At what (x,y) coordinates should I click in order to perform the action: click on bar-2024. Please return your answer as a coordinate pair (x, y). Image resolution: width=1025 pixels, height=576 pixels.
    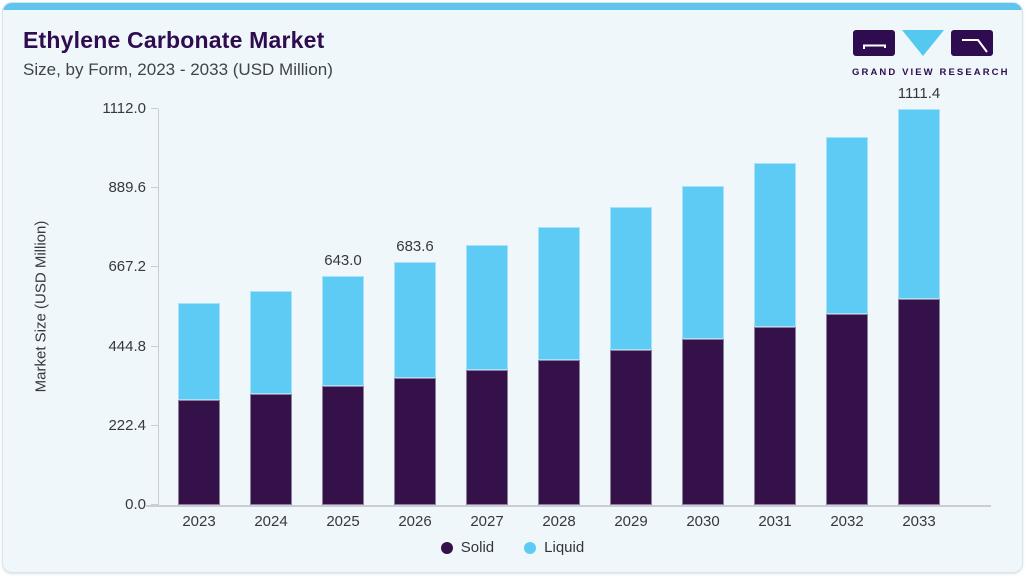
    Looking at the image, I should click on (271, 397).